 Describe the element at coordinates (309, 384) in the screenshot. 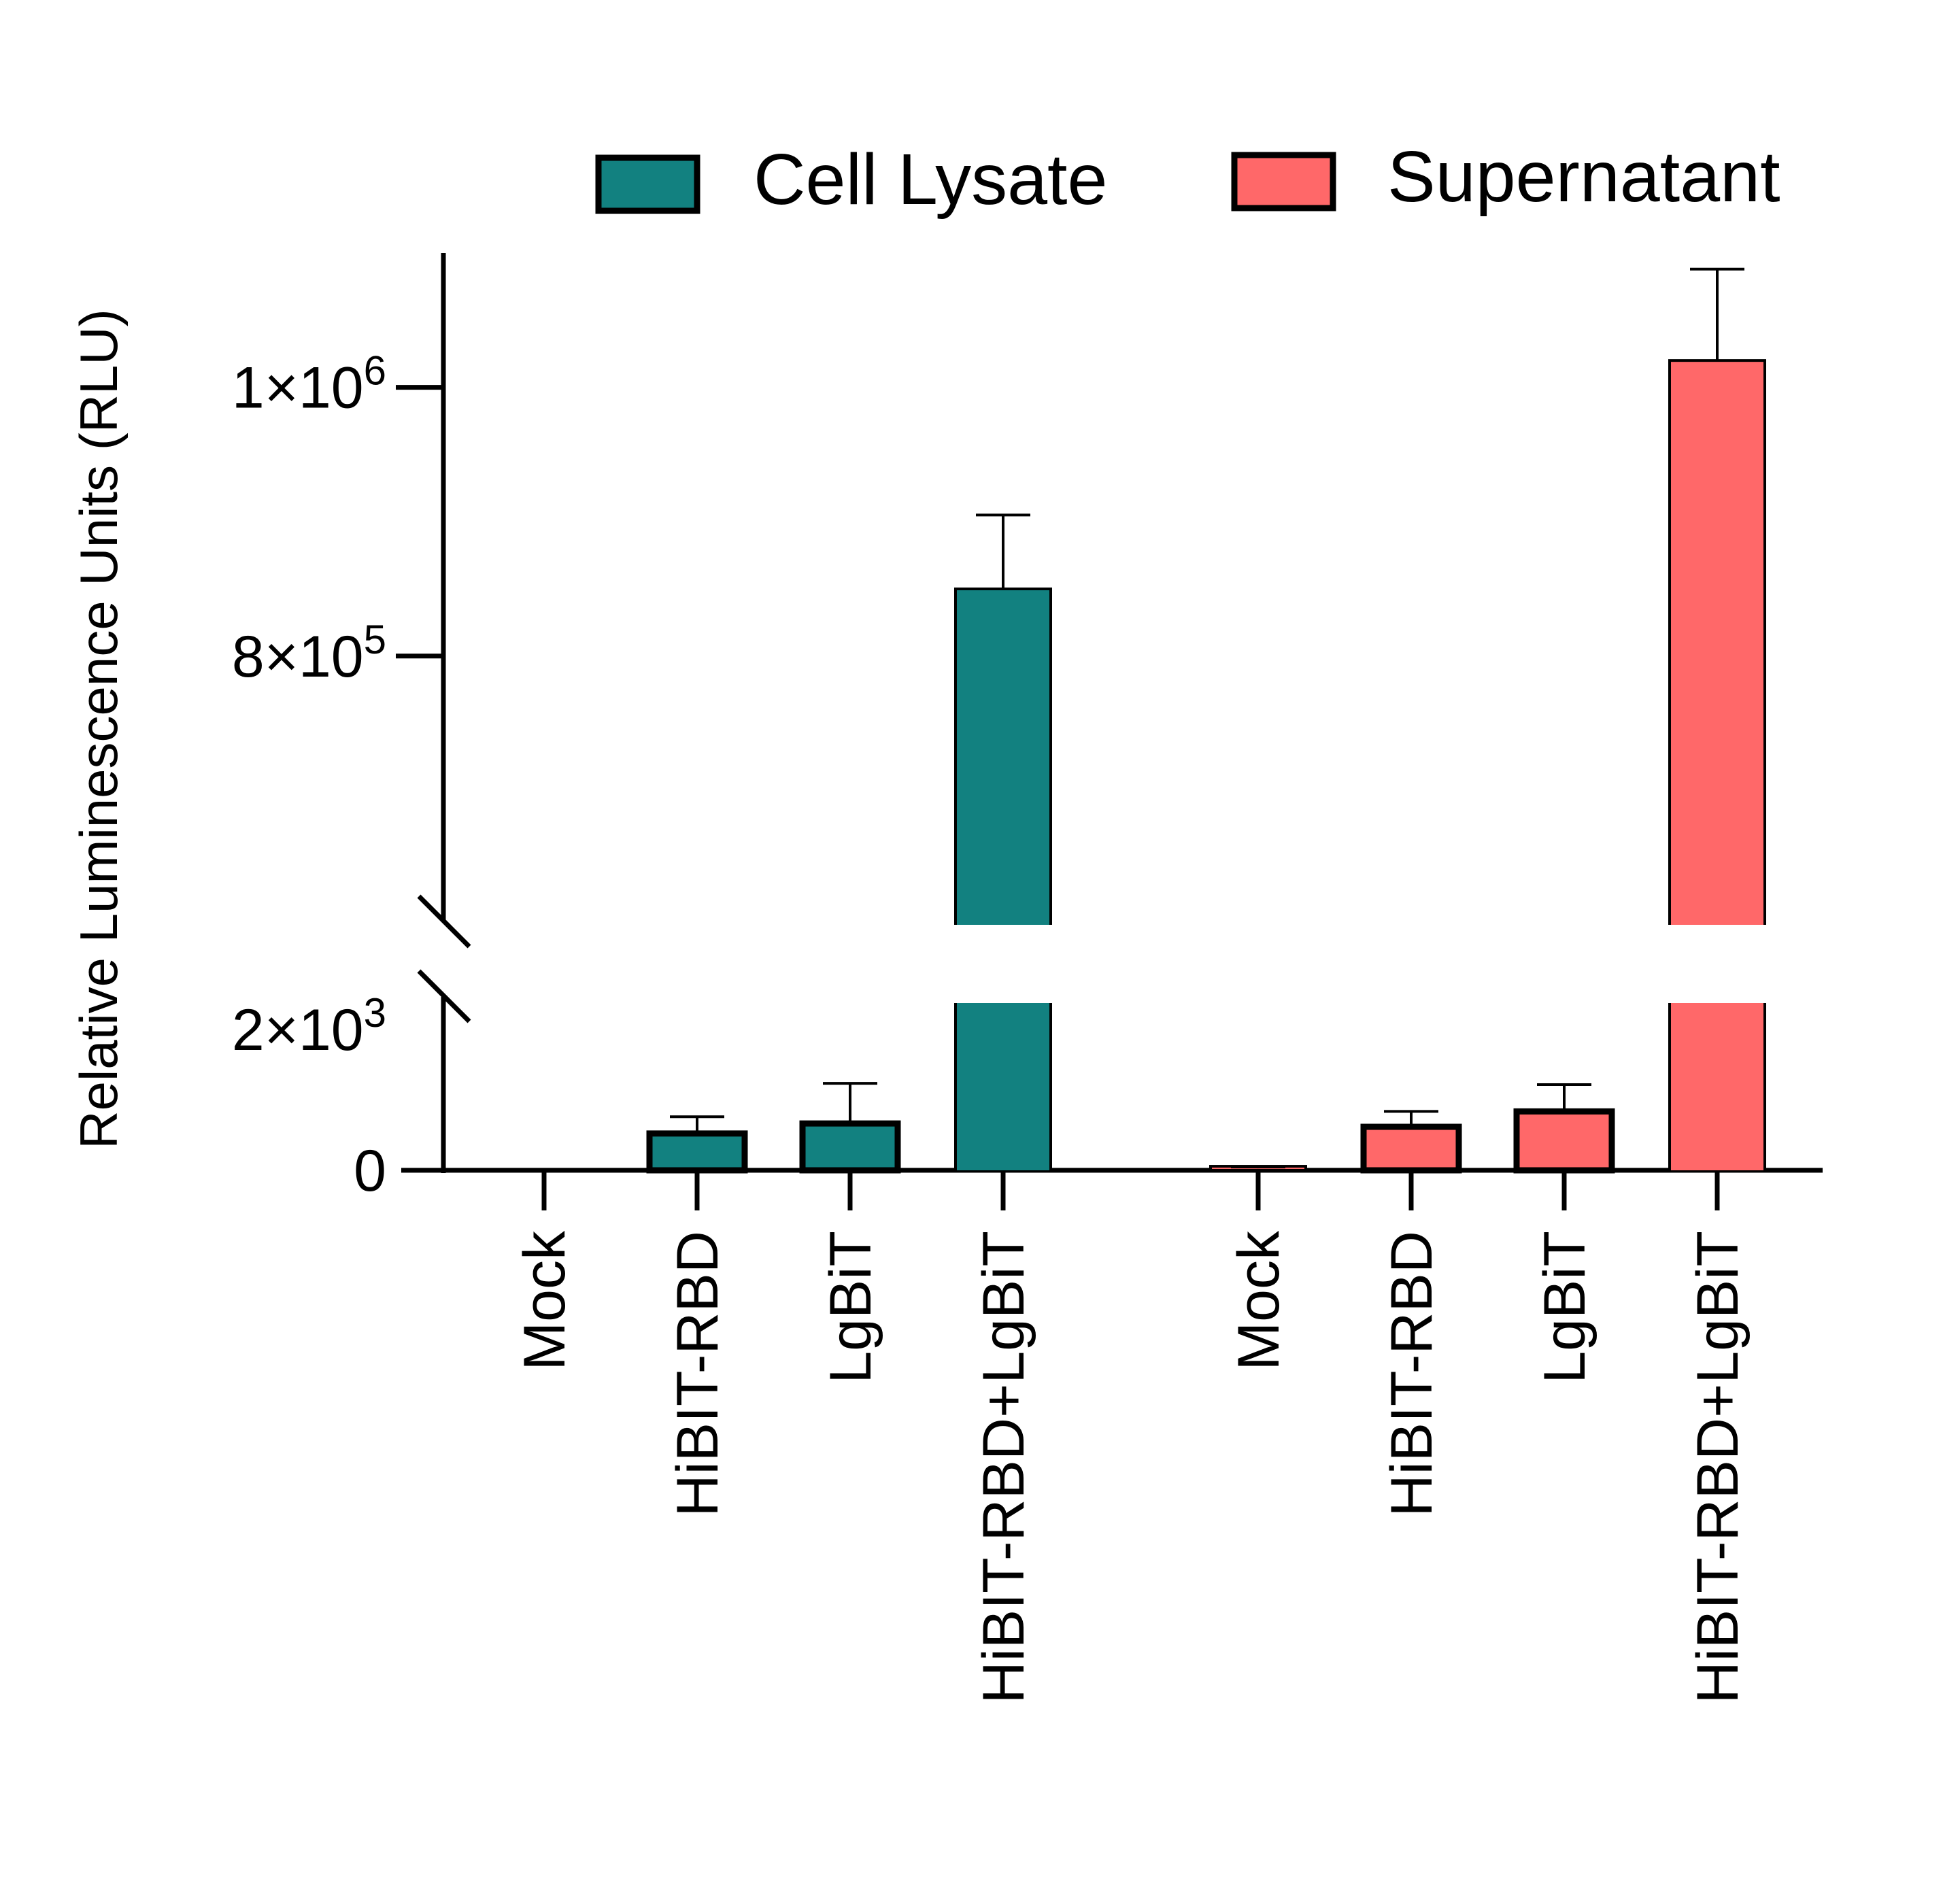

I see `y-tick-label: 1×10⁶` at that location.